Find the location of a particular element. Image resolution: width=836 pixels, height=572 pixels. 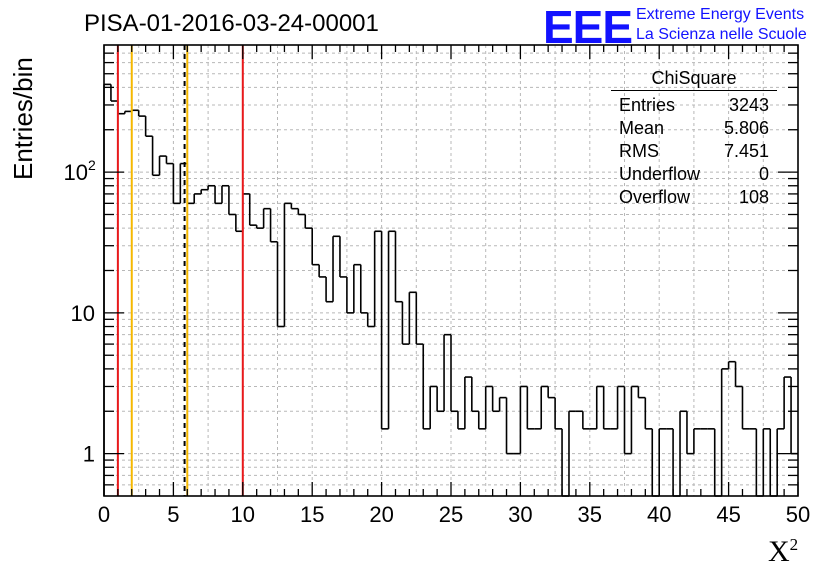

x-tick-label: 45 is located at coordinates (728, 514).